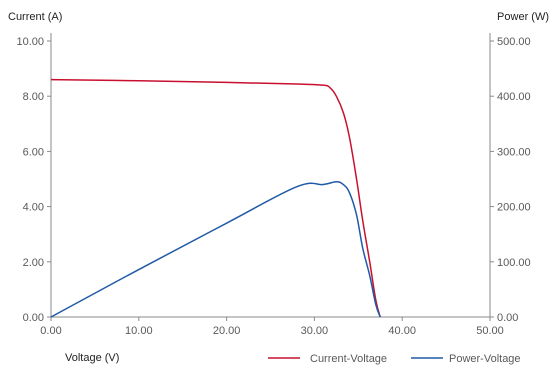  I want to click on right-y-tick-label: 400.00, so click(514, 97).